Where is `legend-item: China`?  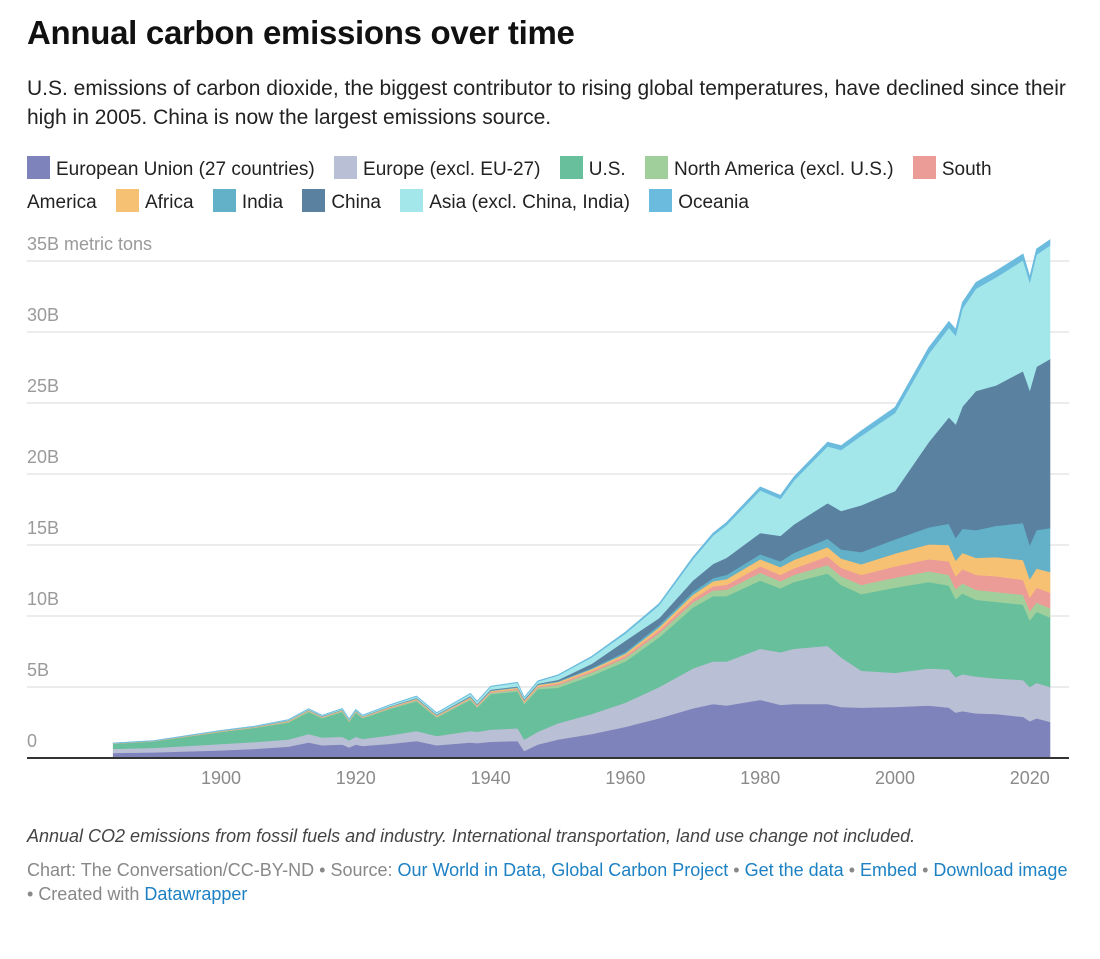
legend-item: China is located at coordinates (341, 201).